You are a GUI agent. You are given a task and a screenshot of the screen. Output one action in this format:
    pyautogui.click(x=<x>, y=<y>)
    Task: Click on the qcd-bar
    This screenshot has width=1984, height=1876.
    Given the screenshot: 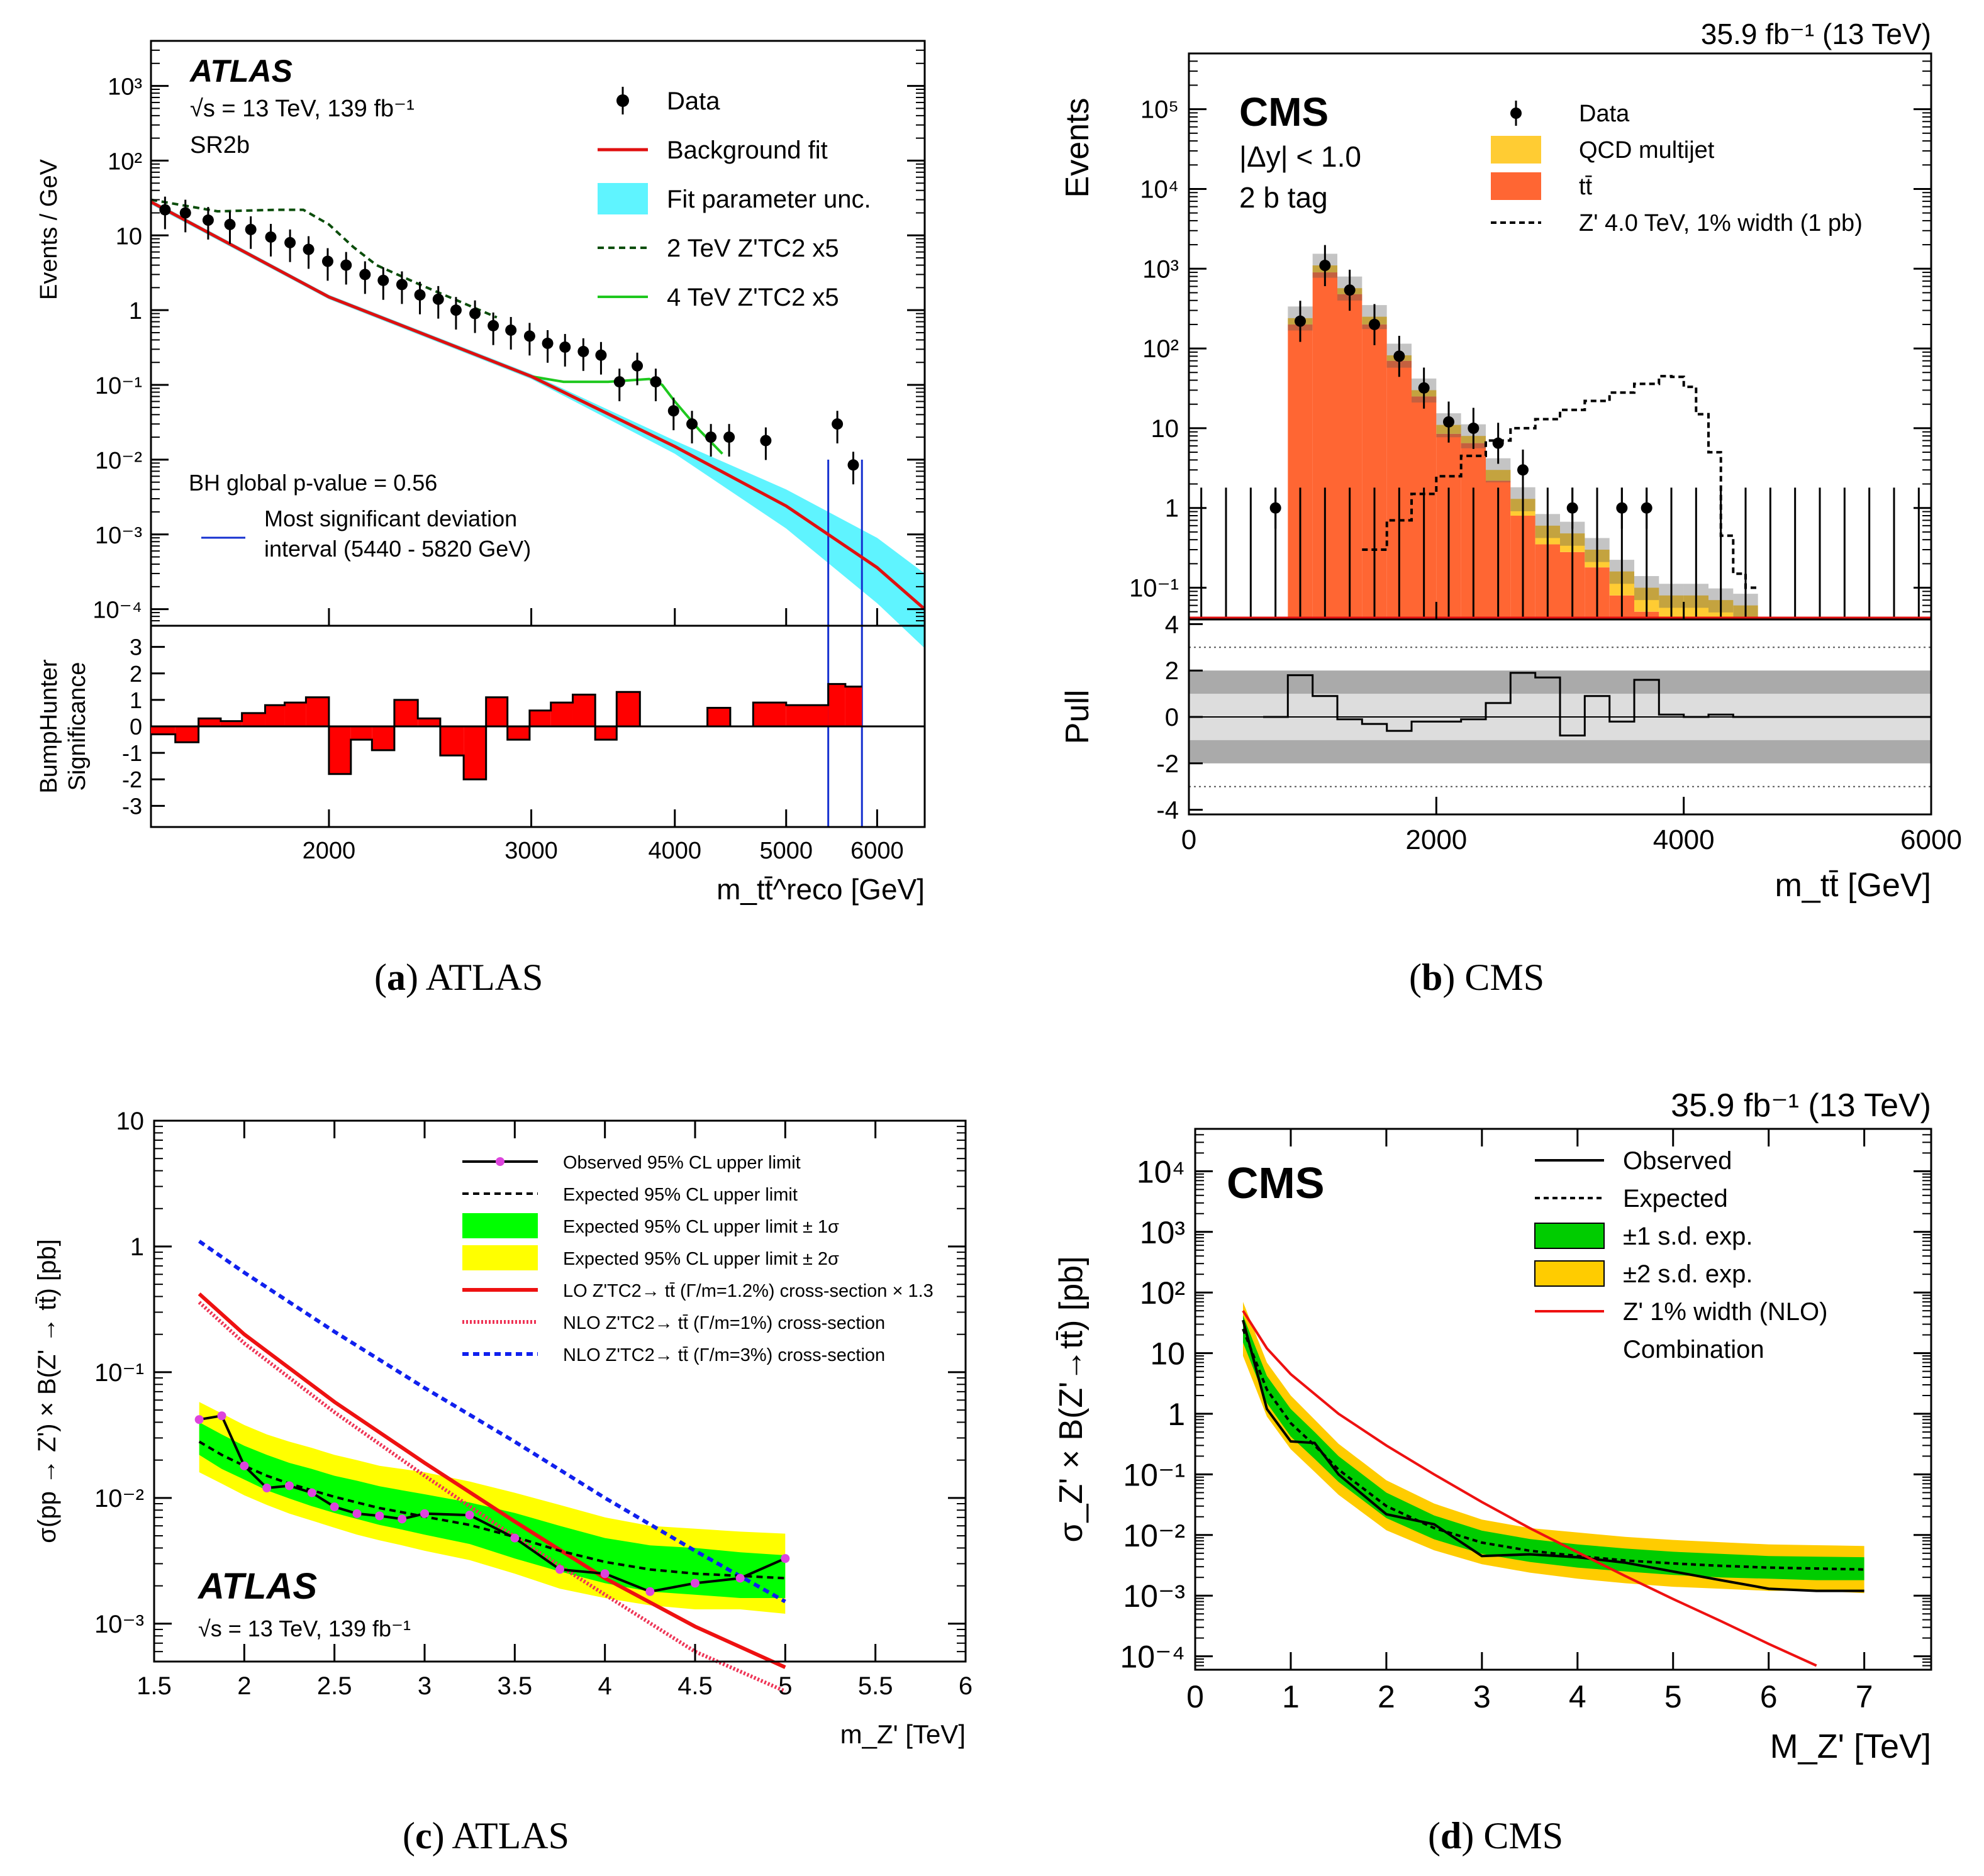 What is the action you would take?
    pyautogui.click(x=1498, y=476)
    